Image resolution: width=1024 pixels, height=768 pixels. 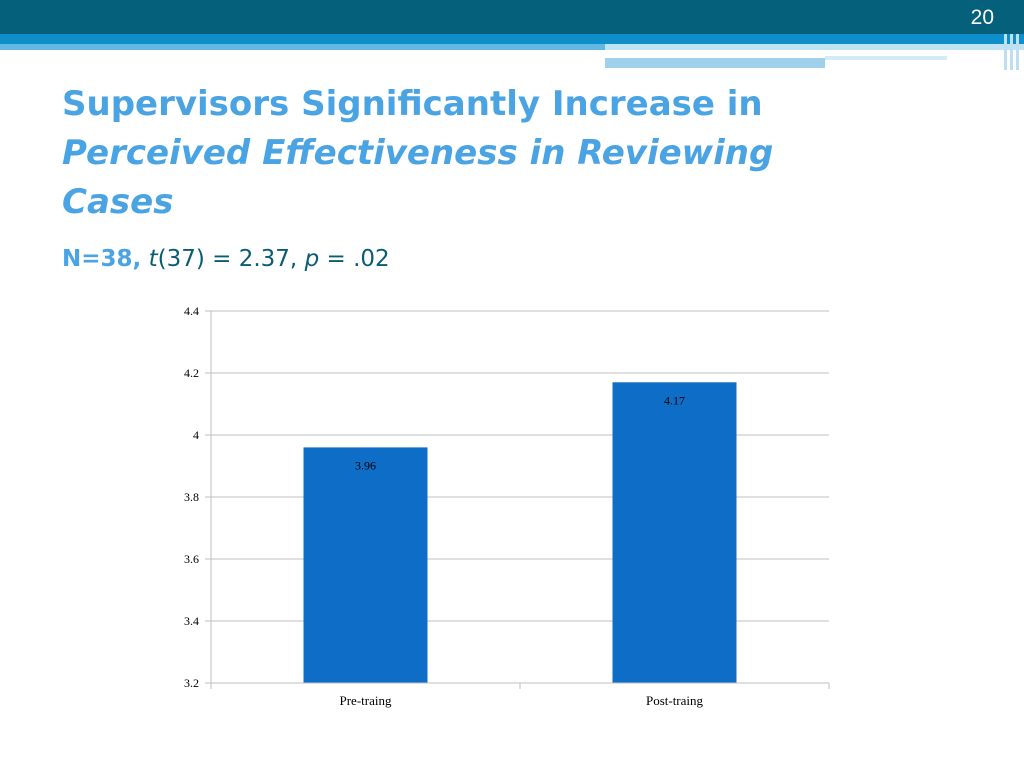 I want to click on y-tick-label: 3.6, so click(x=191, y=559).